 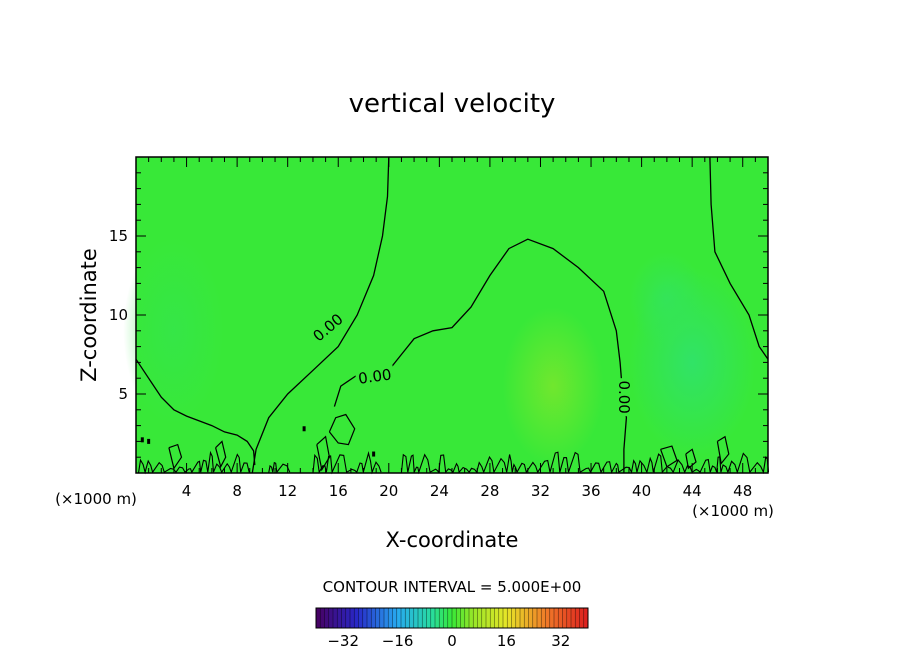 What do you see at coordinates (338, 491) in the screenshot?
I see `x-tick-label: 16` at bounding box center [338, 491].